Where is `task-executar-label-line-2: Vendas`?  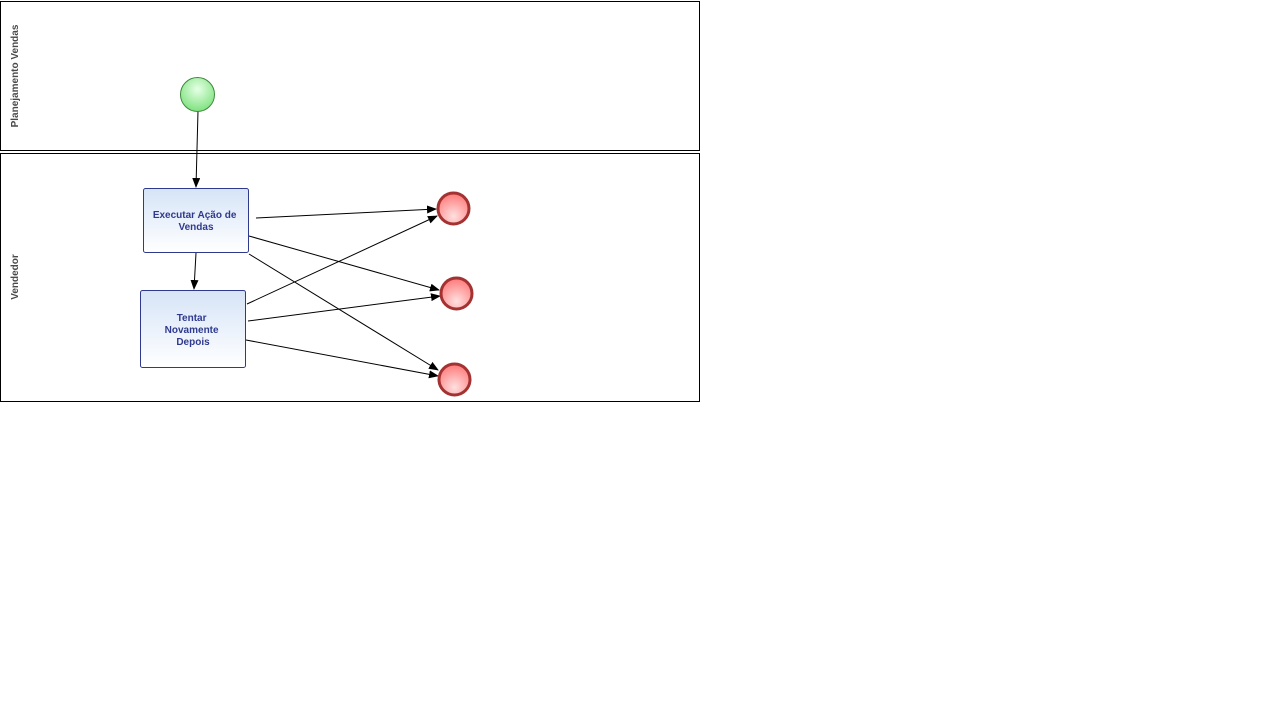
task-executar-label-line-2: Vendas is located at coordinates (195, 227).